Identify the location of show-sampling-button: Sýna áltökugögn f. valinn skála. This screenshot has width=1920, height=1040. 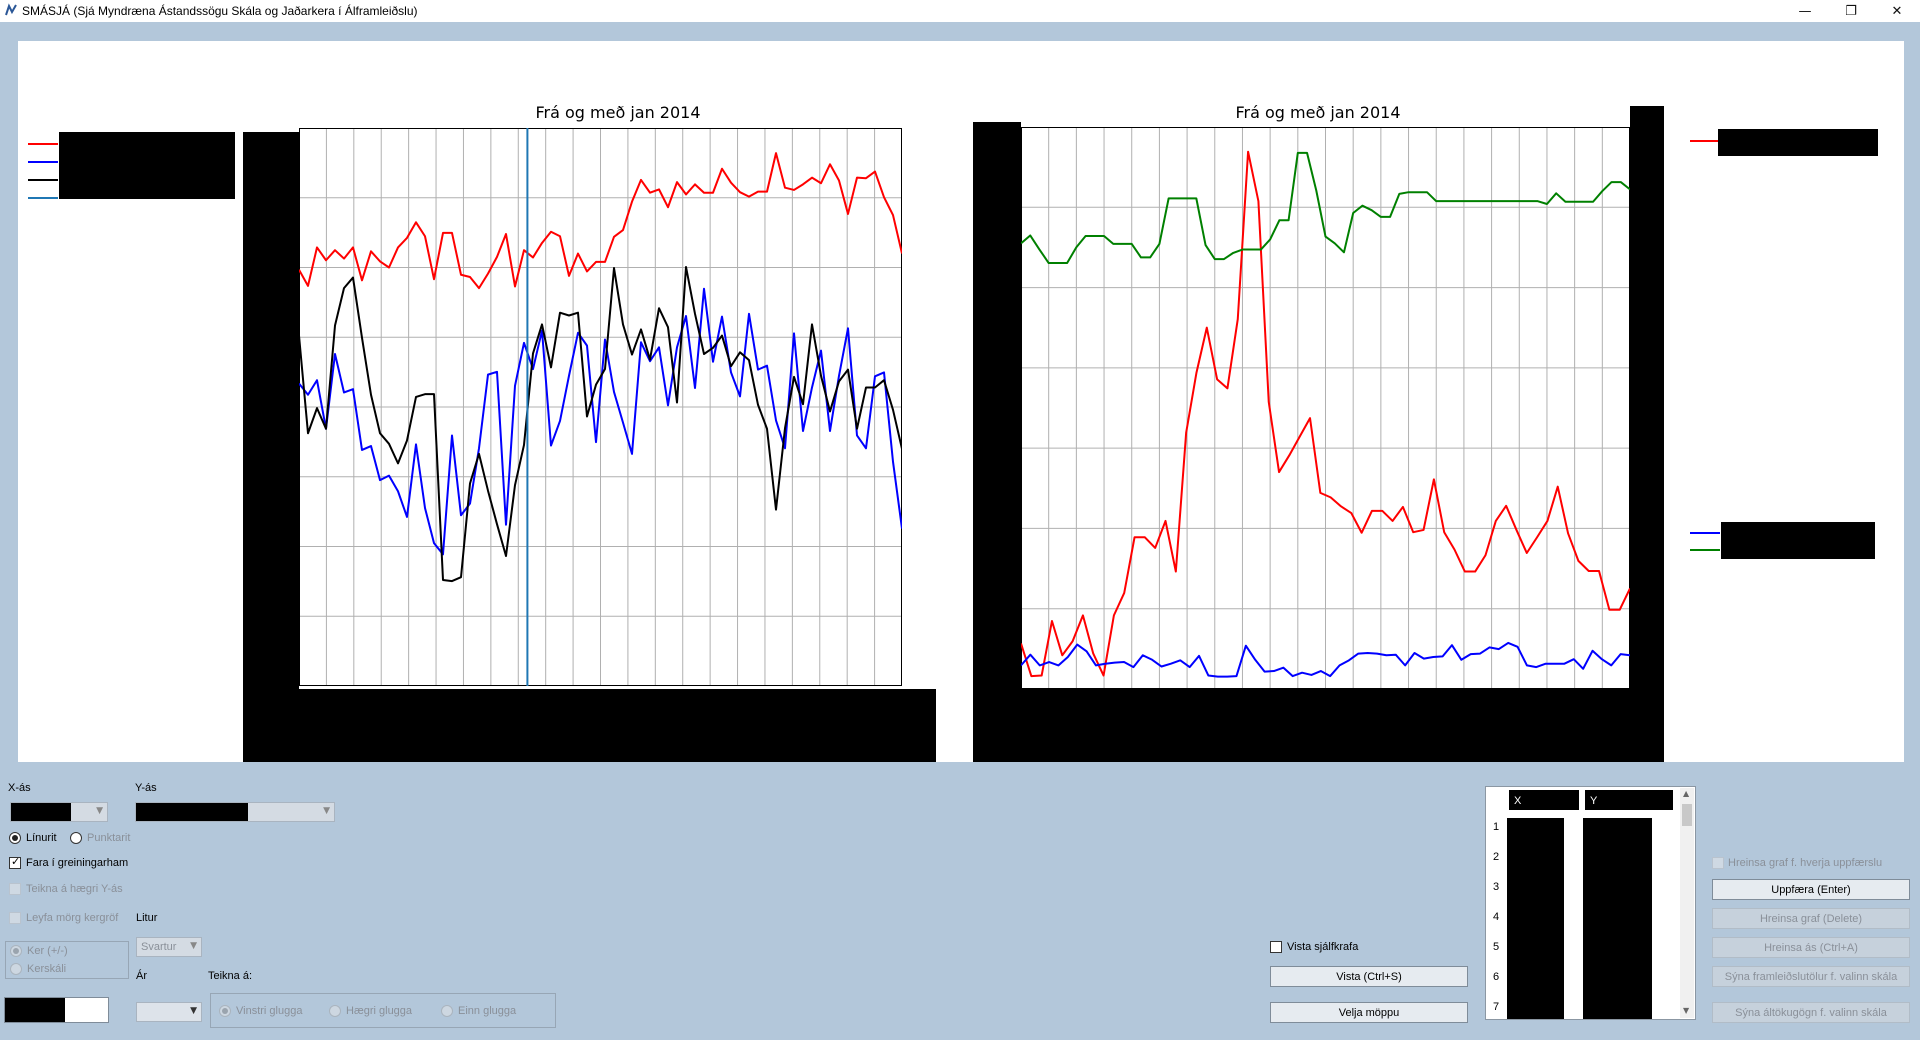
(1811, 1012).